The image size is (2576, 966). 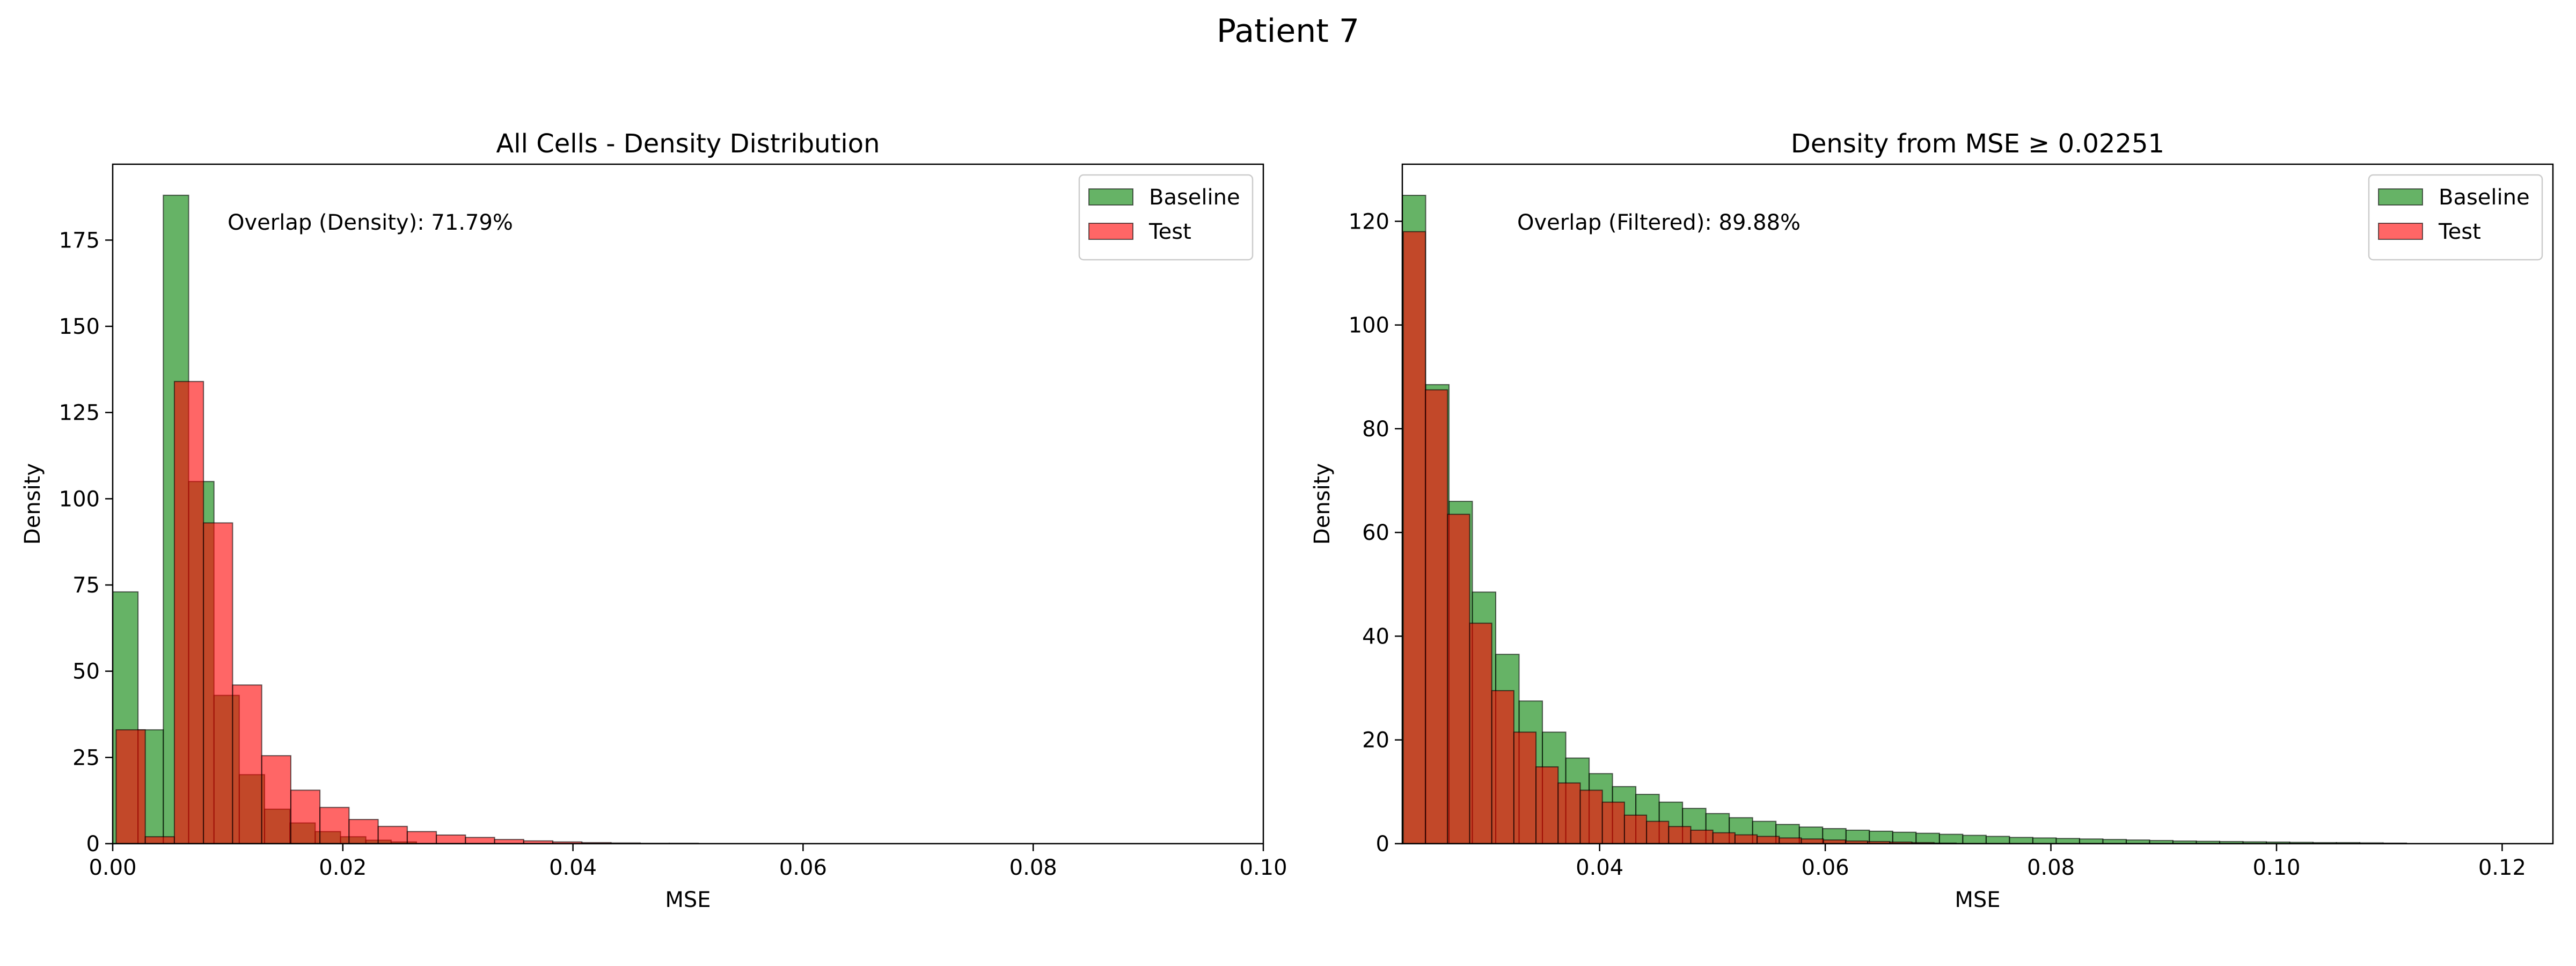 What do you see at coordinates (1369, 221) in the screenshot?
I see `y-tick-label: 120` at bounding box center [1369, 221].